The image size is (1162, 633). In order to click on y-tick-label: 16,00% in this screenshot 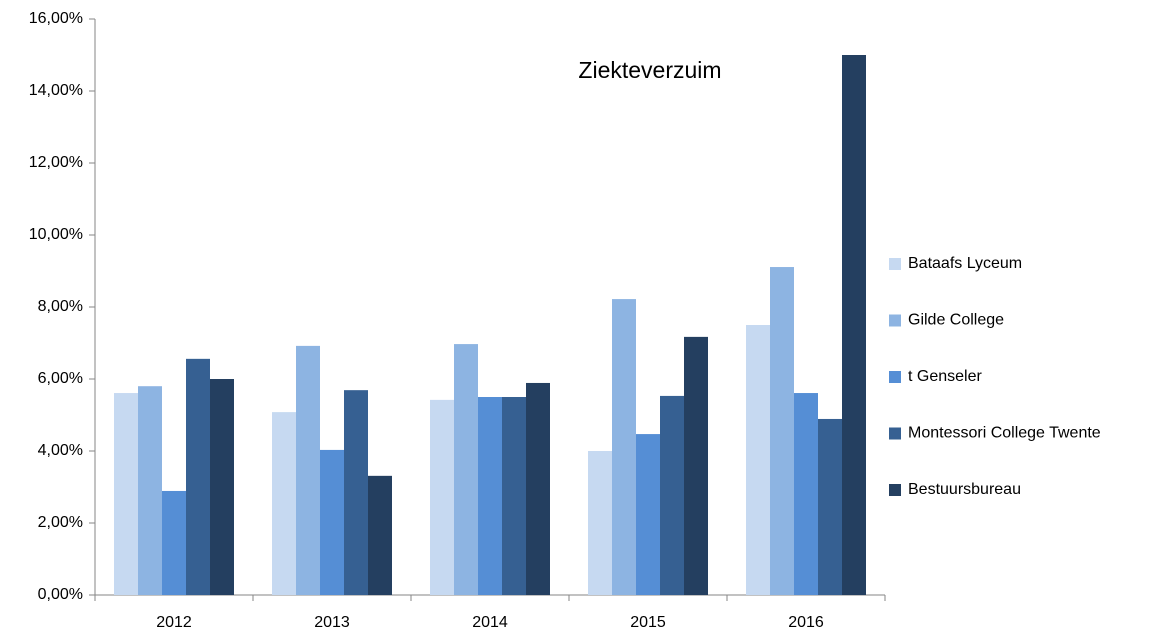, I will do `click(56, 18)`.